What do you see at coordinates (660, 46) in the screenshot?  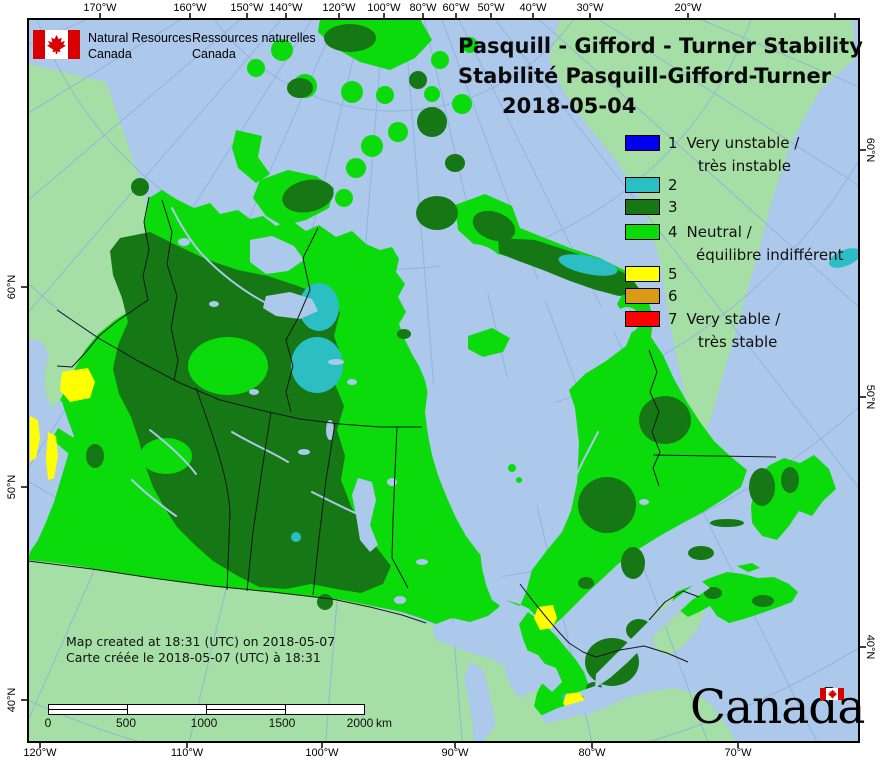 I see `map-title-en: Pasquill - Gifford - Turner Stability` at bounding box center [660, 46].